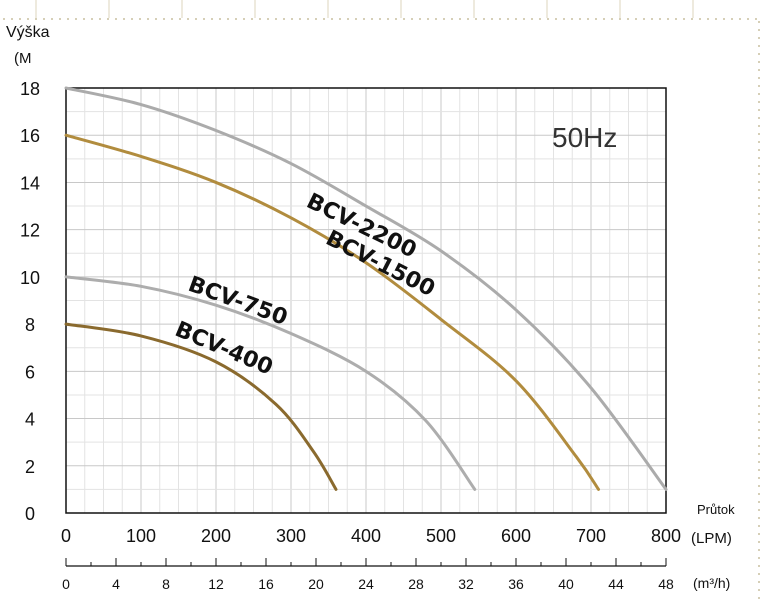 Image resolution: width=763 pixels, height=608 pixels. Describe the element at coordinates (366, 536) in the screenshot. I see `x-tick-label: 400` at that location.